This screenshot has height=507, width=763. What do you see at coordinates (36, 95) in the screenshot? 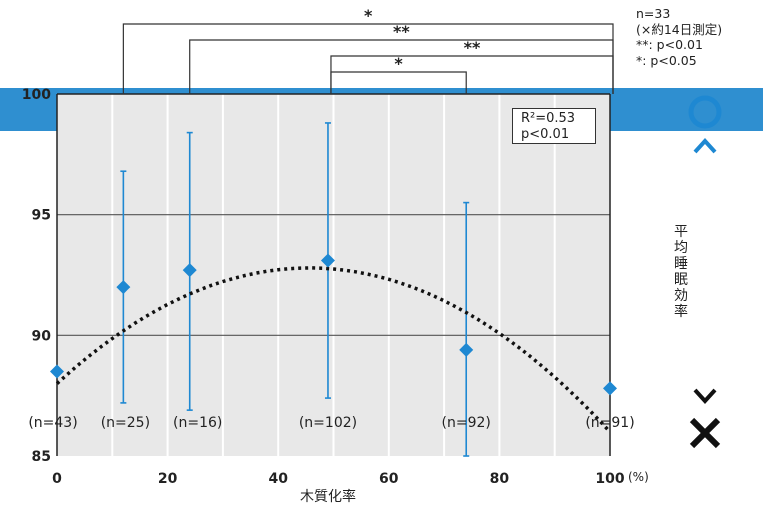
I see `y-tick-label: 100` at bounding box center [36, 95].